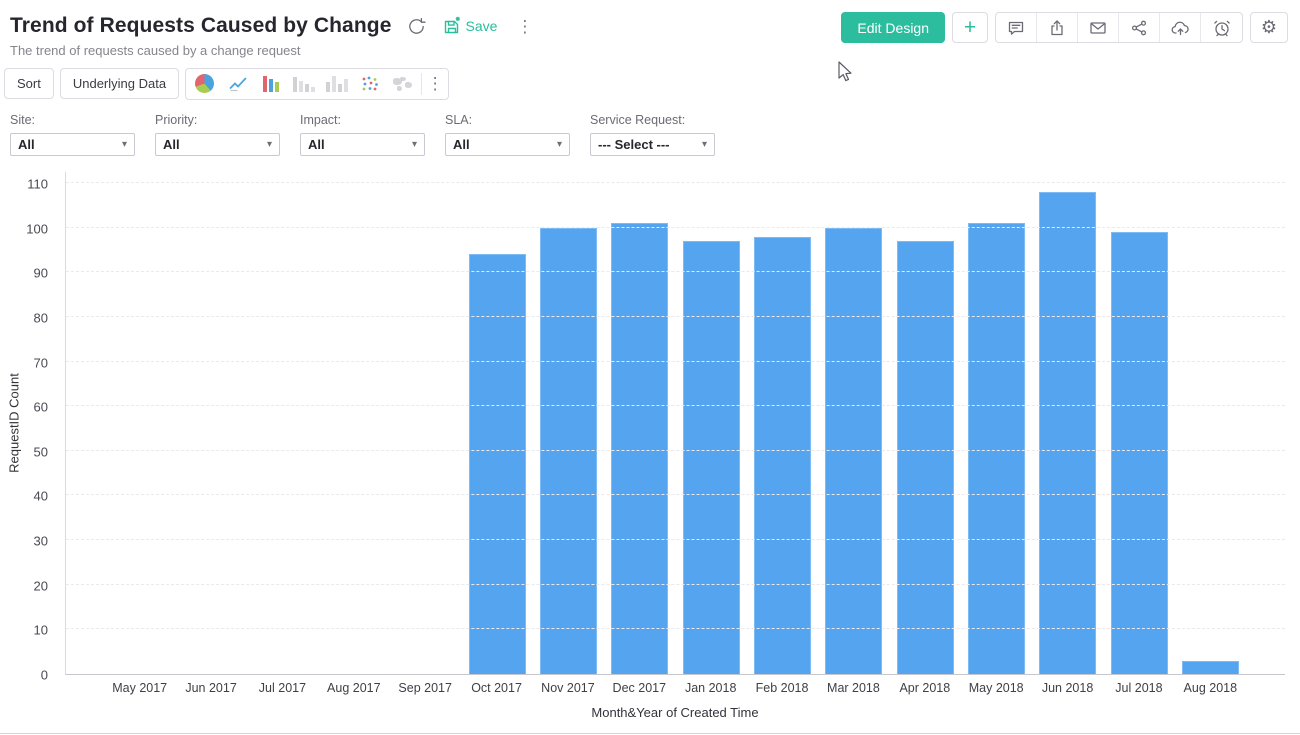  I want to click on filter-sla: SLA: All ▾, so click(507, 134).